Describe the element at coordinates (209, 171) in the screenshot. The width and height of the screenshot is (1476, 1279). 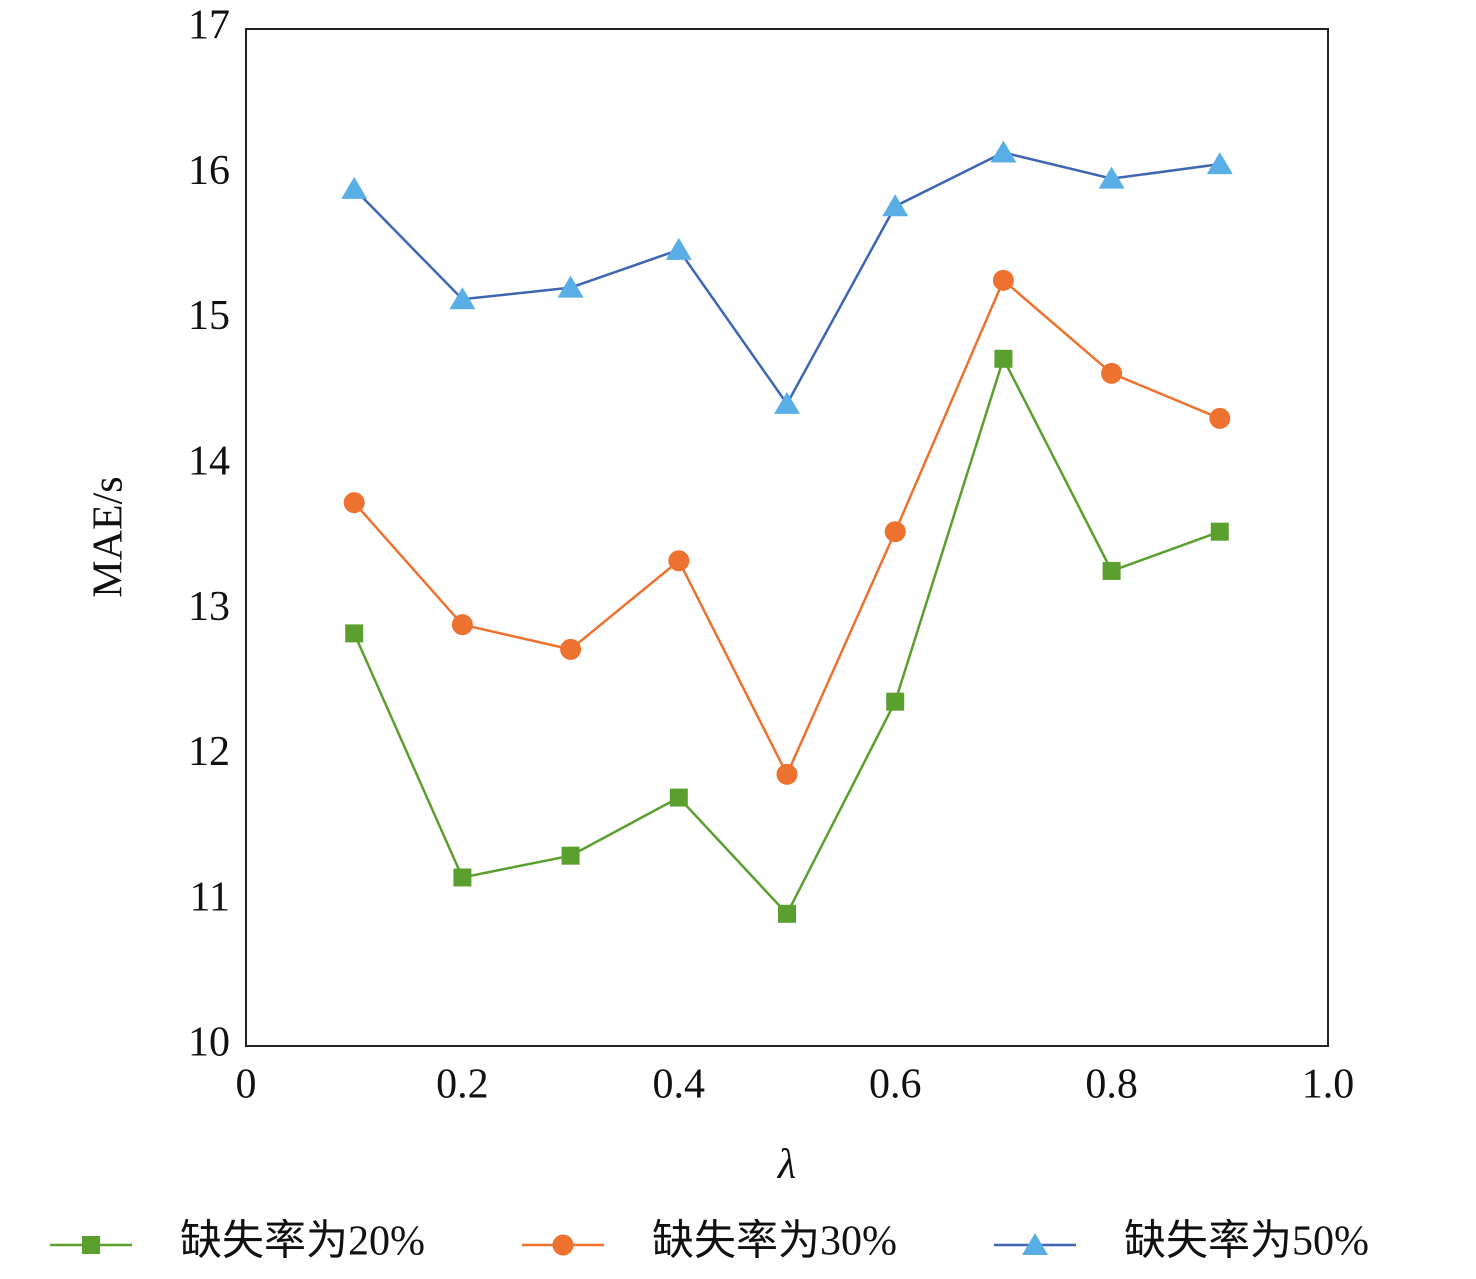
I see `y-tick-label: 16` at that location.